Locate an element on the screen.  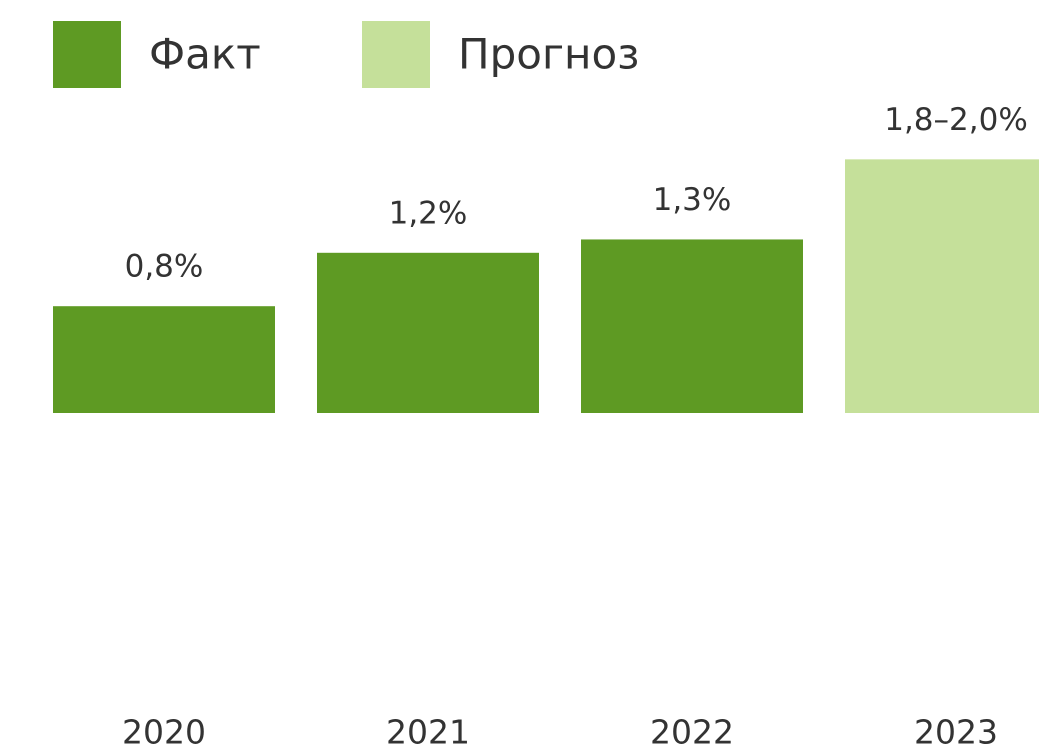
x-tick-label: 2023 is located at coordinates (956, 730).